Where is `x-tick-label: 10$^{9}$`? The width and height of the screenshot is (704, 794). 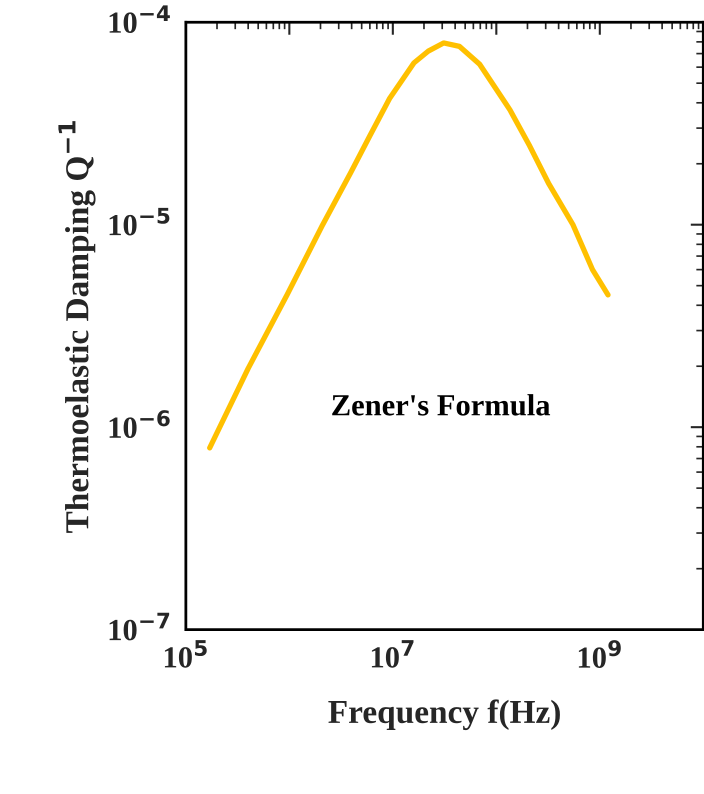
x-tick-label: 10$^{9}$ is located at coordinates (599, 654).